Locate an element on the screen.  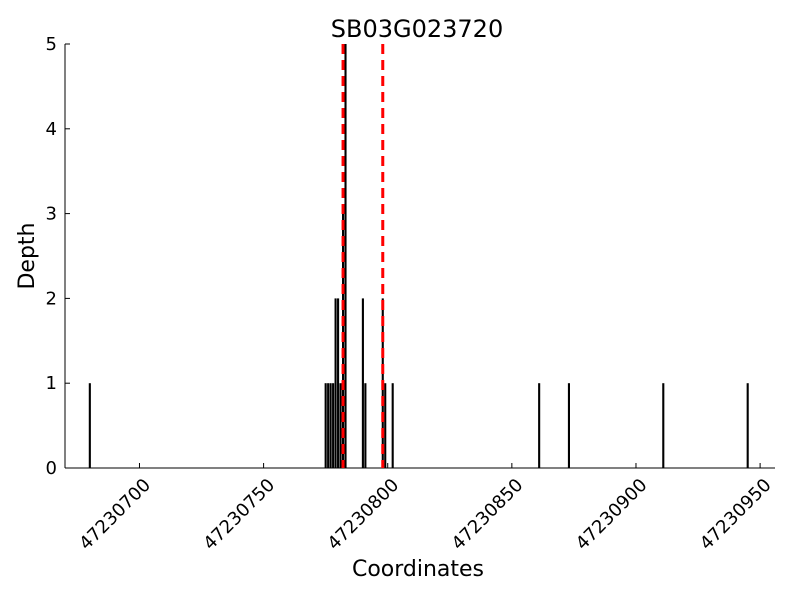
y-tick-label-4: 4 is located at coordinates (51, 129).